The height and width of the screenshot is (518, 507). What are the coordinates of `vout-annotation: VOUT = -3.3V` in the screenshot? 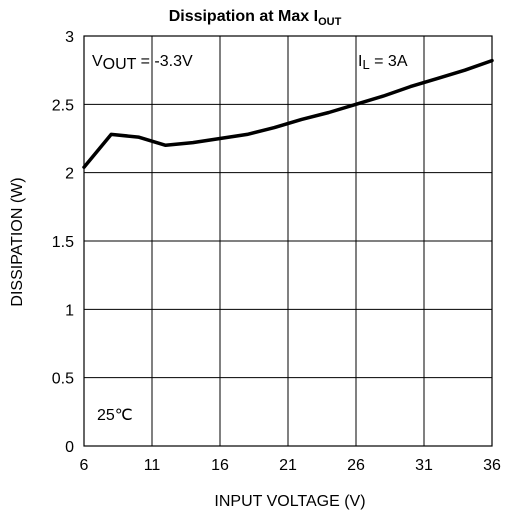 It's located at (142, 63).